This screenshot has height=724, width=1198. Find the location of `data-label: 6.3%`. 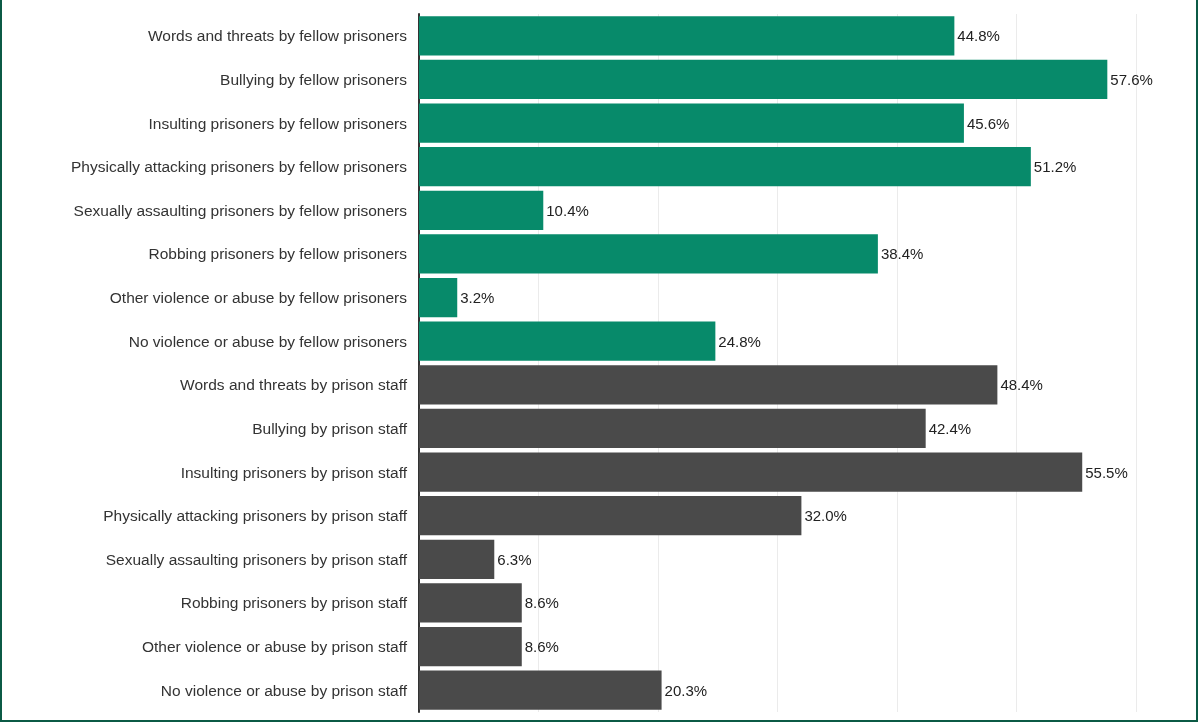

data-label: 6.3% is located at coordinates (514, 559).